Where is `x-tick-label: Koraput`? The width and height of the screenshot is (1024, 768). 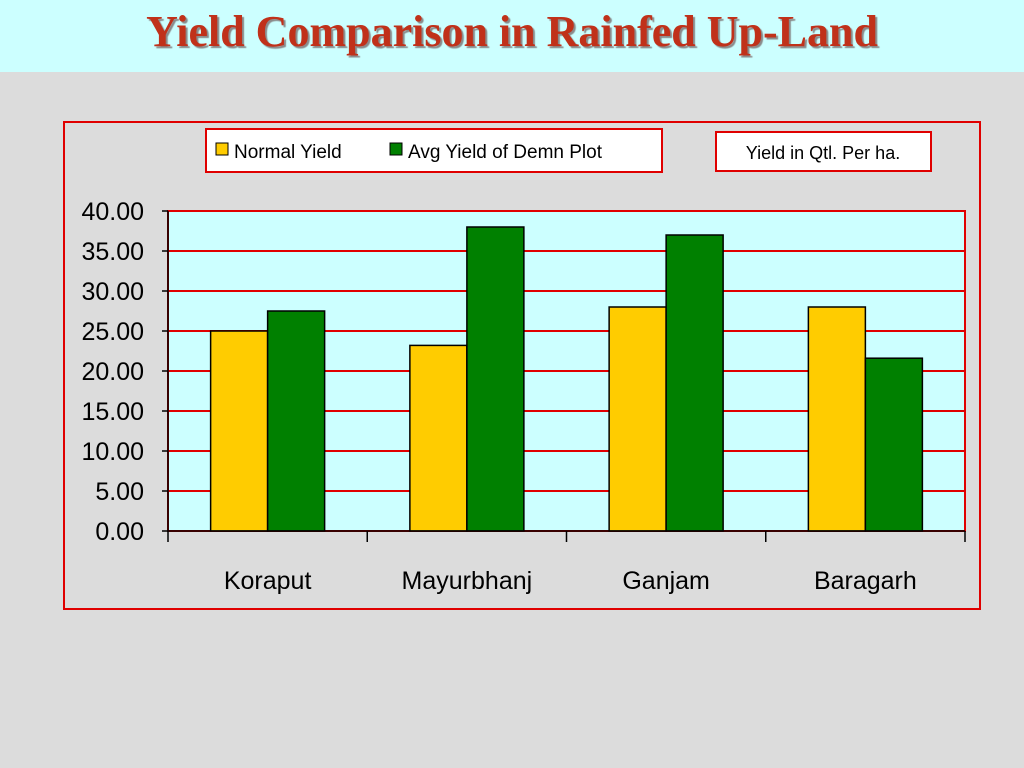 x-tick-label: Koraput is located at coordinates (268, 581).